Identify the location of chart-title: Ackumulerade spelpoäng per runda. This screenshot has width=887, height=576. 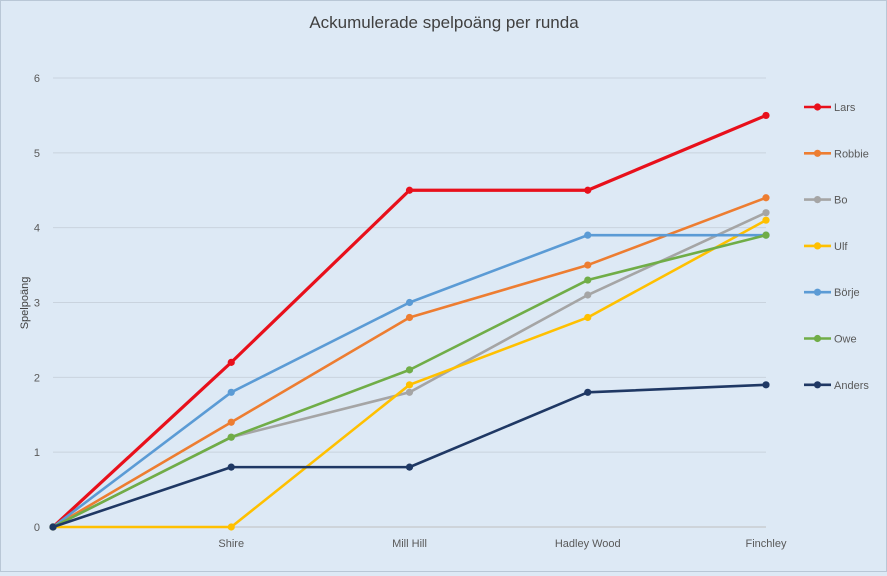
(444, 22).